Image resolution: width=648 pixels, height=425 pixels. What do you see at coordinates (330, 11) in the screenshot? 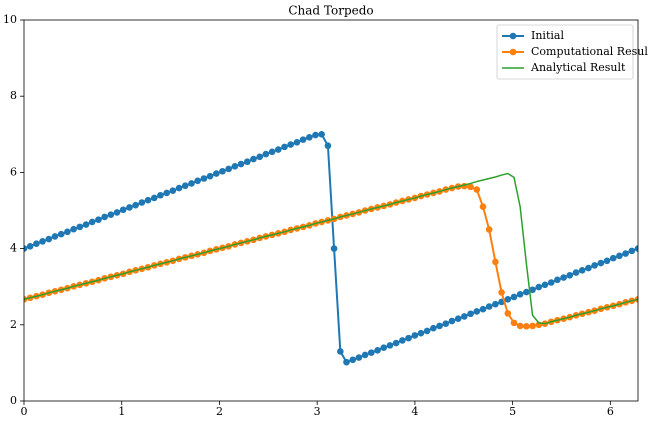
I see `chart-title: Chad Torpedo` at bounding box center [330, 11].